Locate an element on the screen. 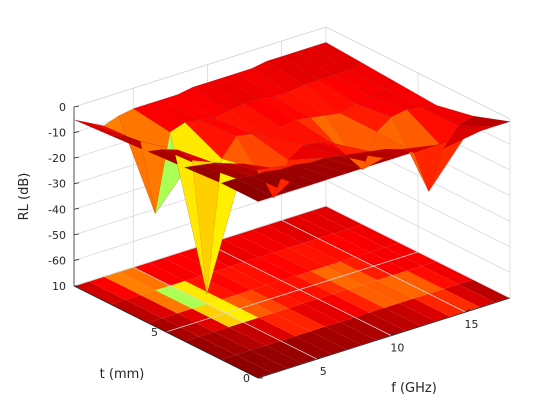  z-axis-label: RL (dB) is located at coordinates (24, 197).